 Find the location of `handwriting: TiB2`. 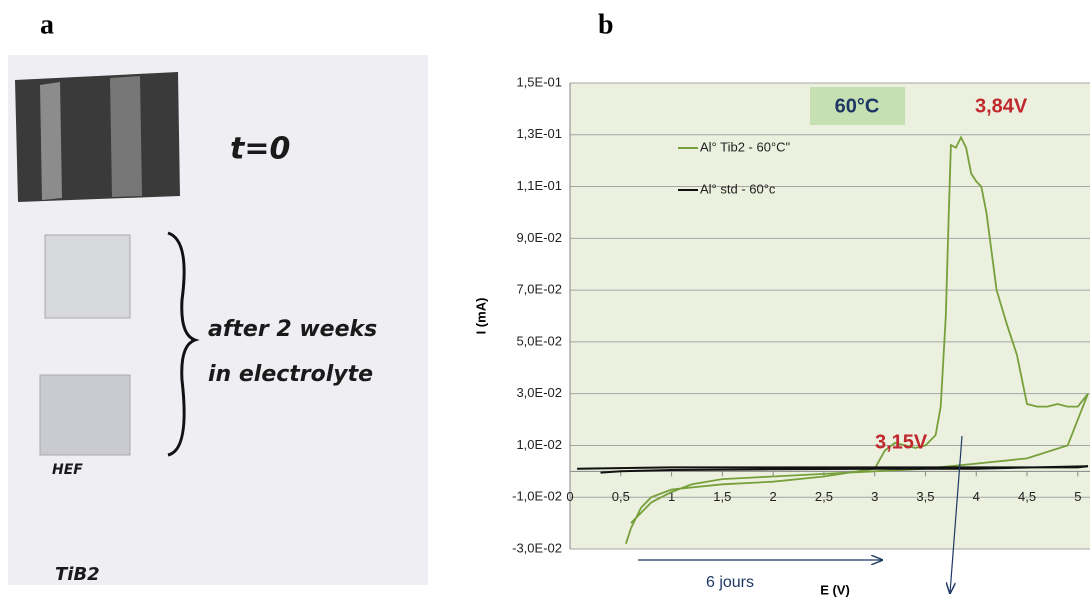

handwriting: TiB2 is located at coordinates (77, 574).